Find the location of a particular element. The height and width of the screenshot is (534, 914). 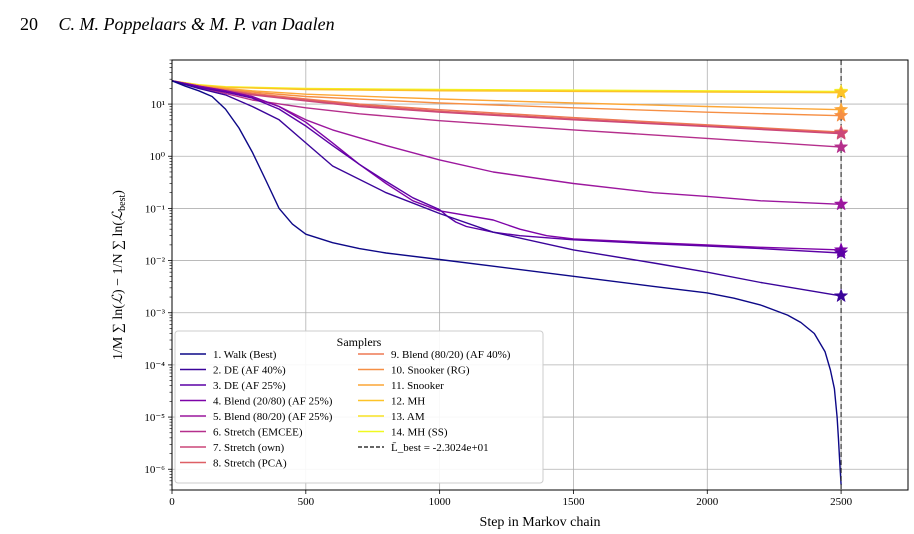

legend-label: L̄_best = -2.3024e+01 is located at coordinates (440, 448).